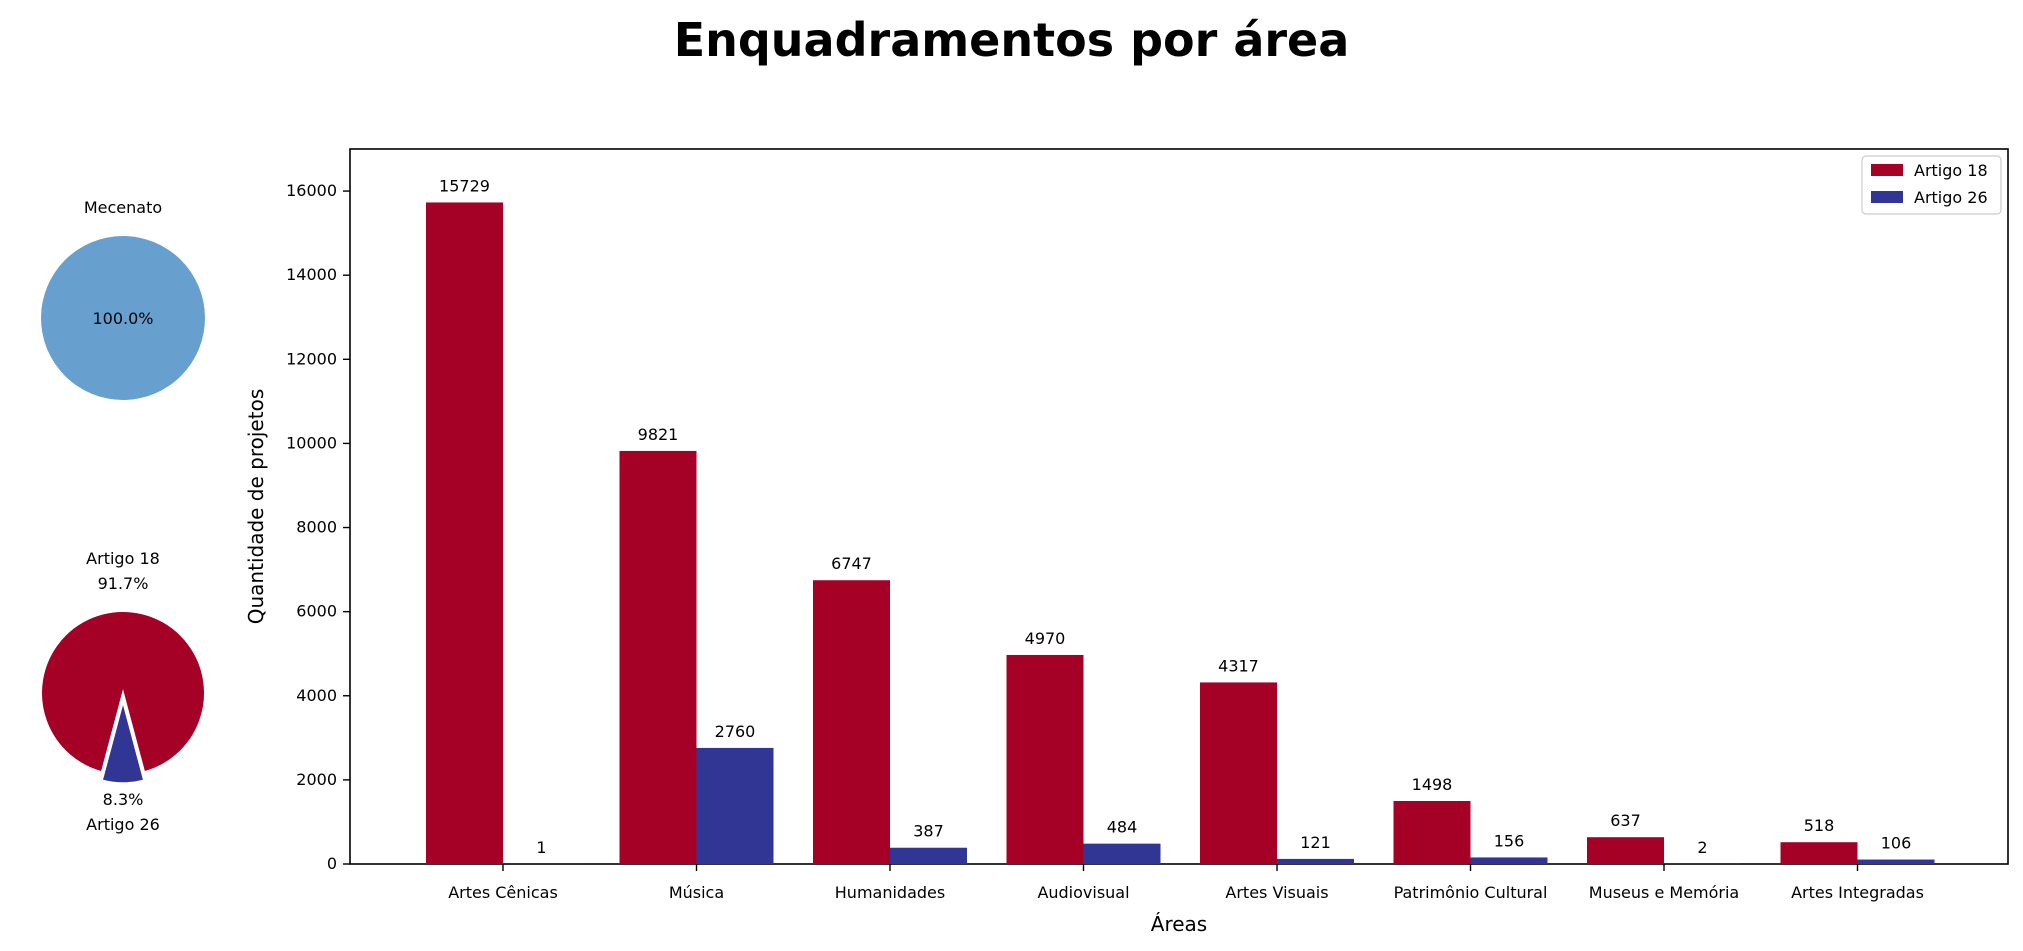 The width and height of the screenshot is (2023, 951). What do you see at coordinates (1122, 827) in the screenshot?
I see `bar-value-label: 484` at bounding box center [1122, 827].